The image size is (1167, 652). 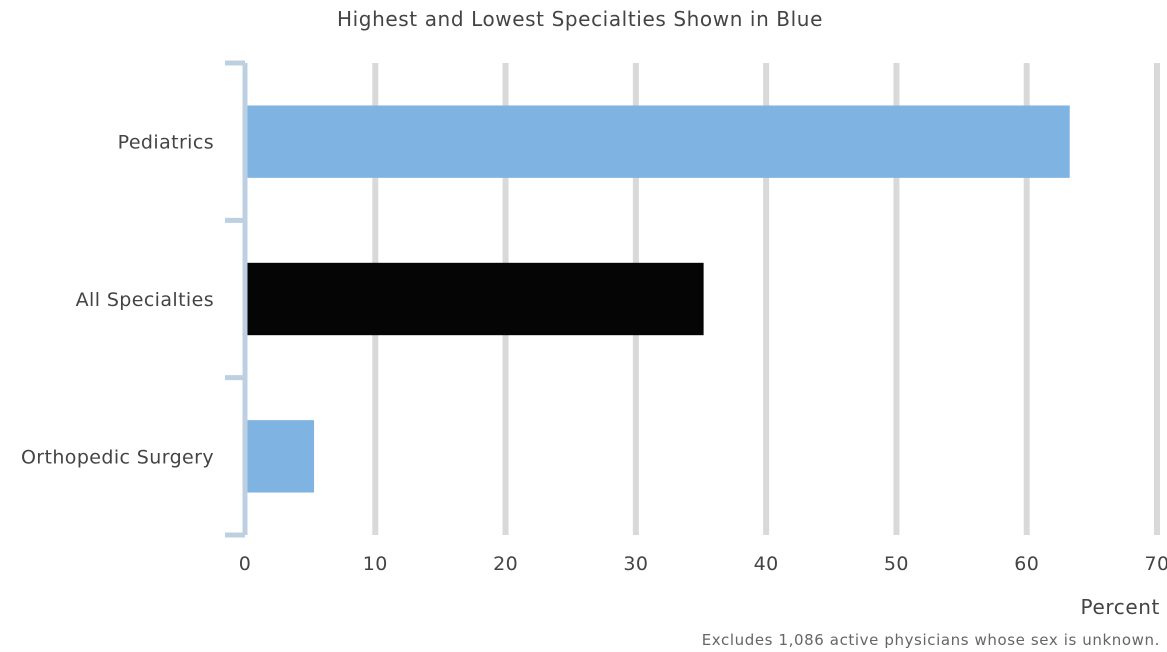 What do you see at coordinates (145, 300) in the screenshot?
I see `category-label: All Specialties` at bounding box center [145, 300].